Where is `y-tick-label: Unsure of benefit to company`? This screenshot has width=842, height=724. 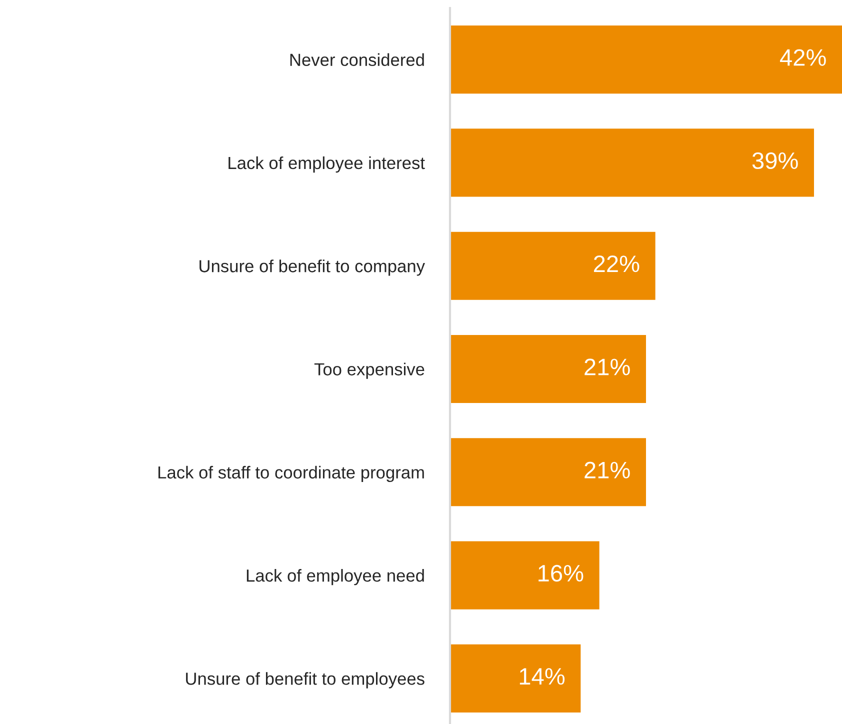
y-tick-label: Unsure of benefit to company is located at coordinates (312, 268).